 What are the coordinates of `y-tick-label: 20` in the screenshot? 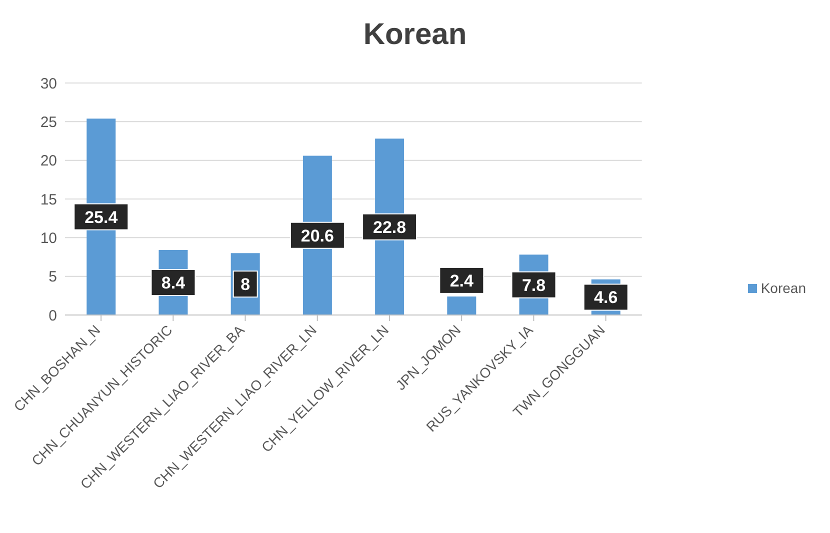 It's located at (48, 161).